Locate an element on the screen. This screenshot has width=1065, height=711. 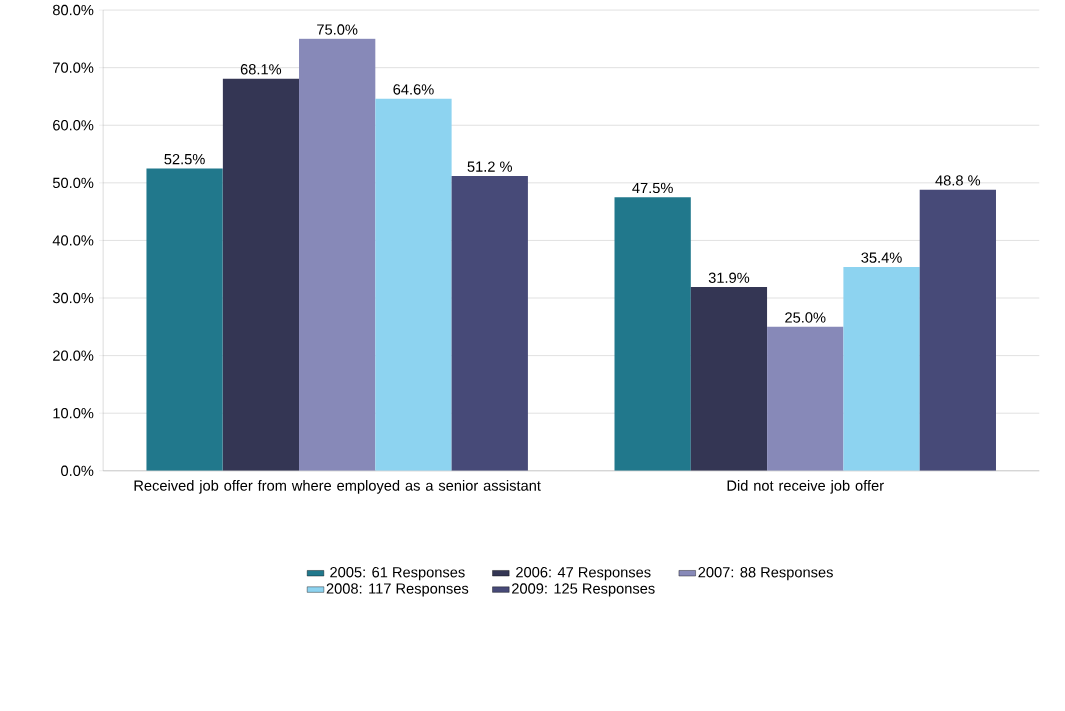
data-label: 25.0% is located at coordinates (805, 317).